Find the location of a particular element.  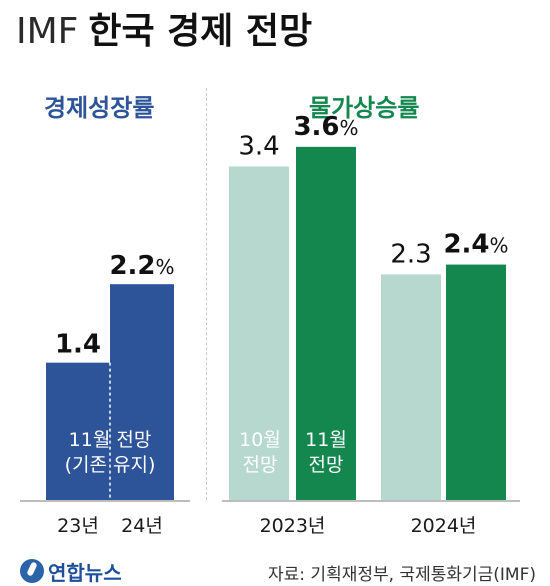

inflation-nov-label-line-1: 11월 is located at coordinates (326, 440).